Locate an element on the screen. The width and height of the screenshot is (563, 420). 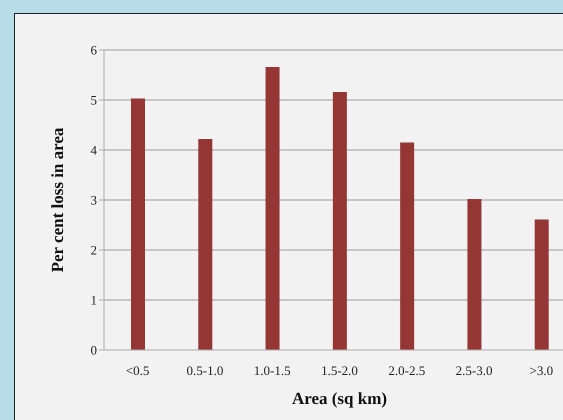
x-tick-label: 2.5-3.0 is located at coordinates (474, 370).